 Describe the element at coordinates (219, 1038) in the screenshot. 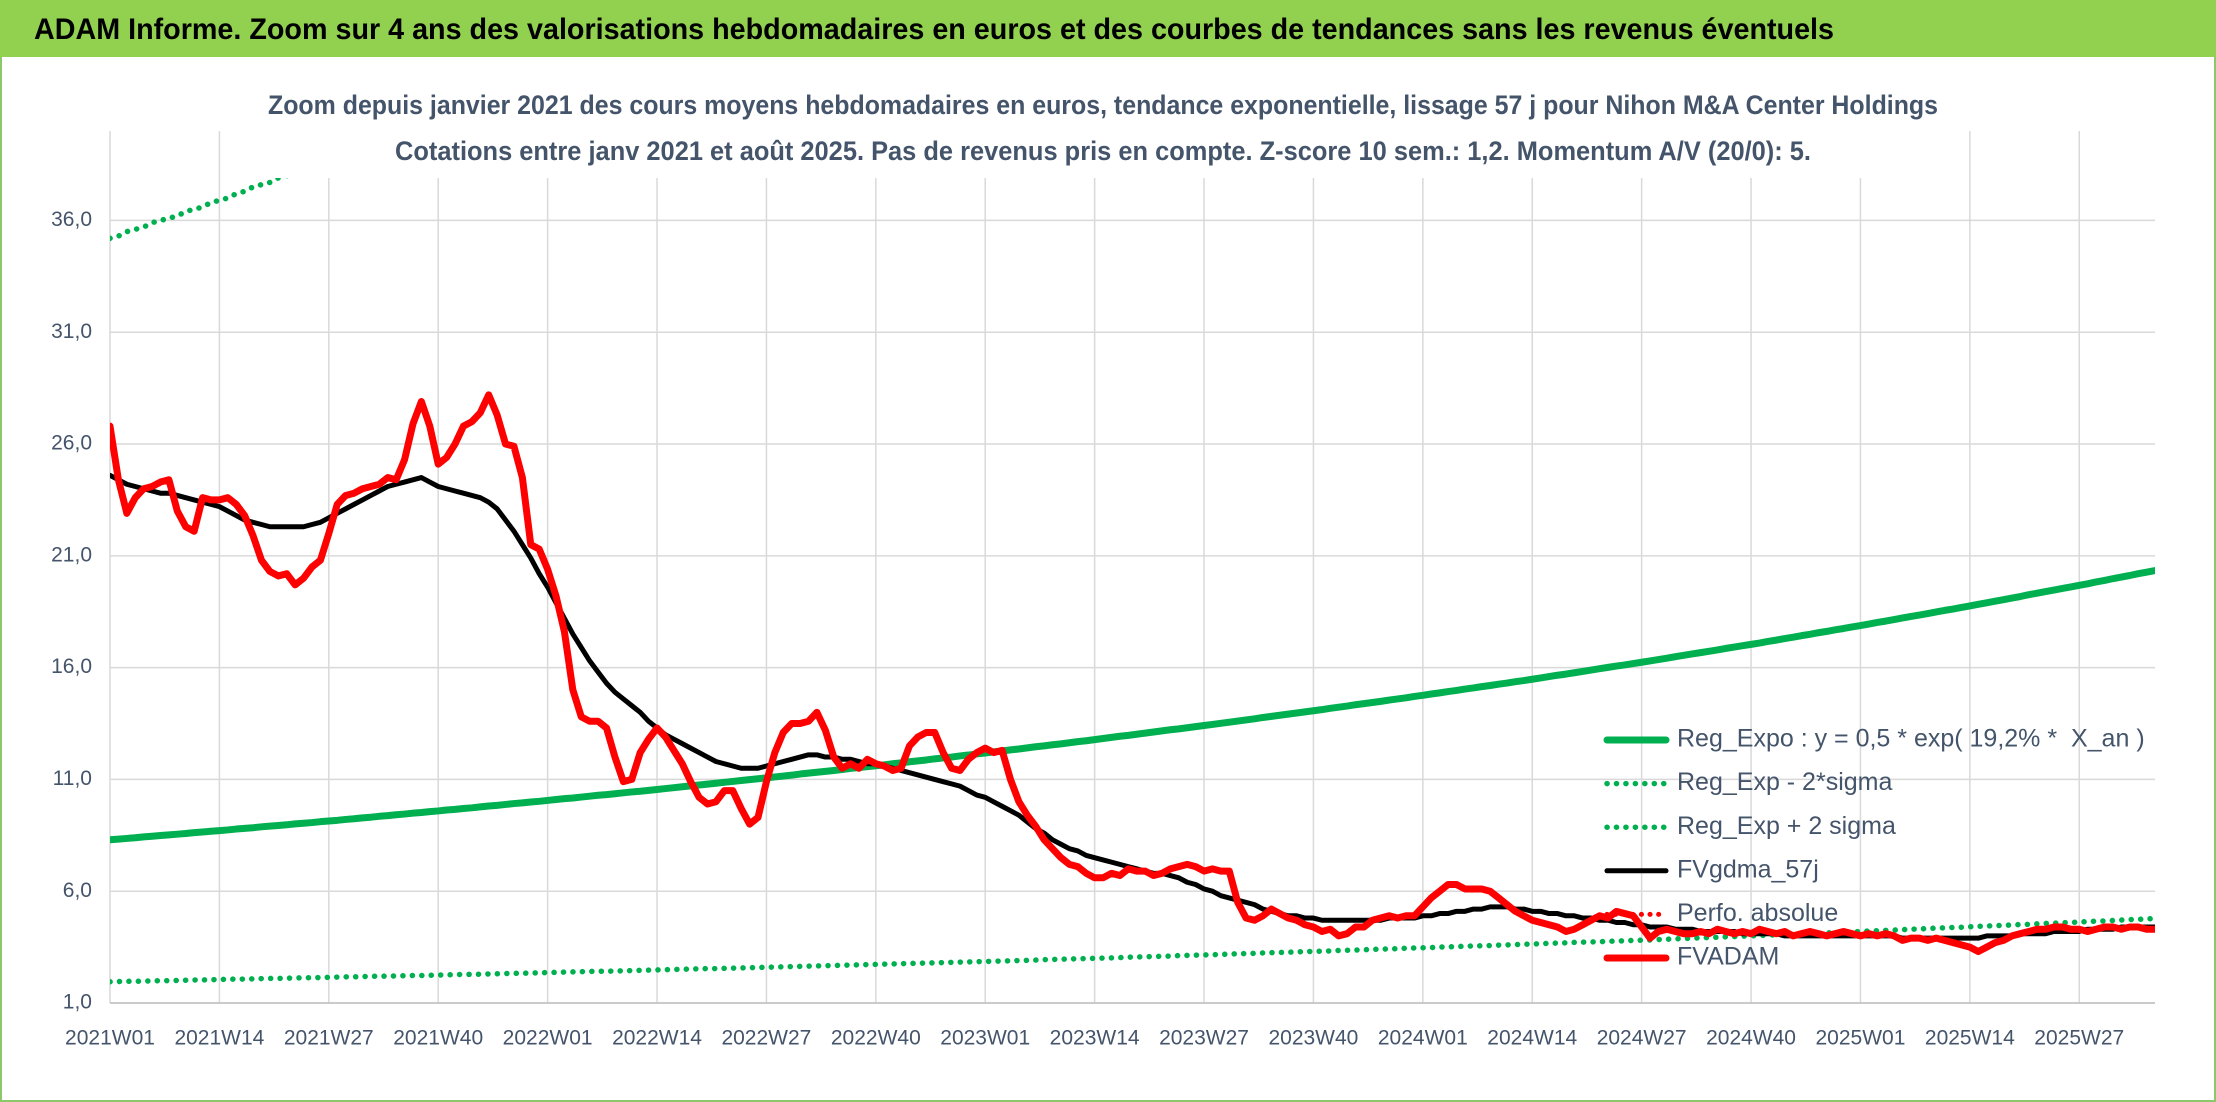

I see `x-tick-label: 2021W14` at that location.